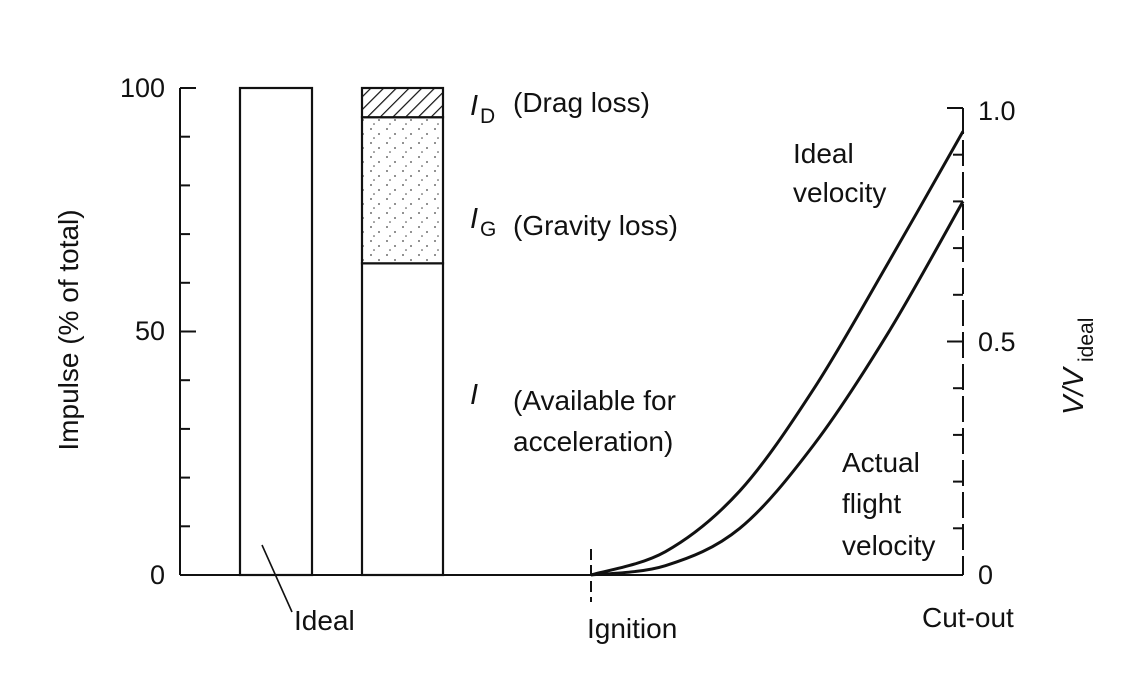  What do you see at coordinates (124, 331) in the screenshot?
I see `left-axis: 0 50 100 Impulse (% of total)` at bounding box center [124, 331].